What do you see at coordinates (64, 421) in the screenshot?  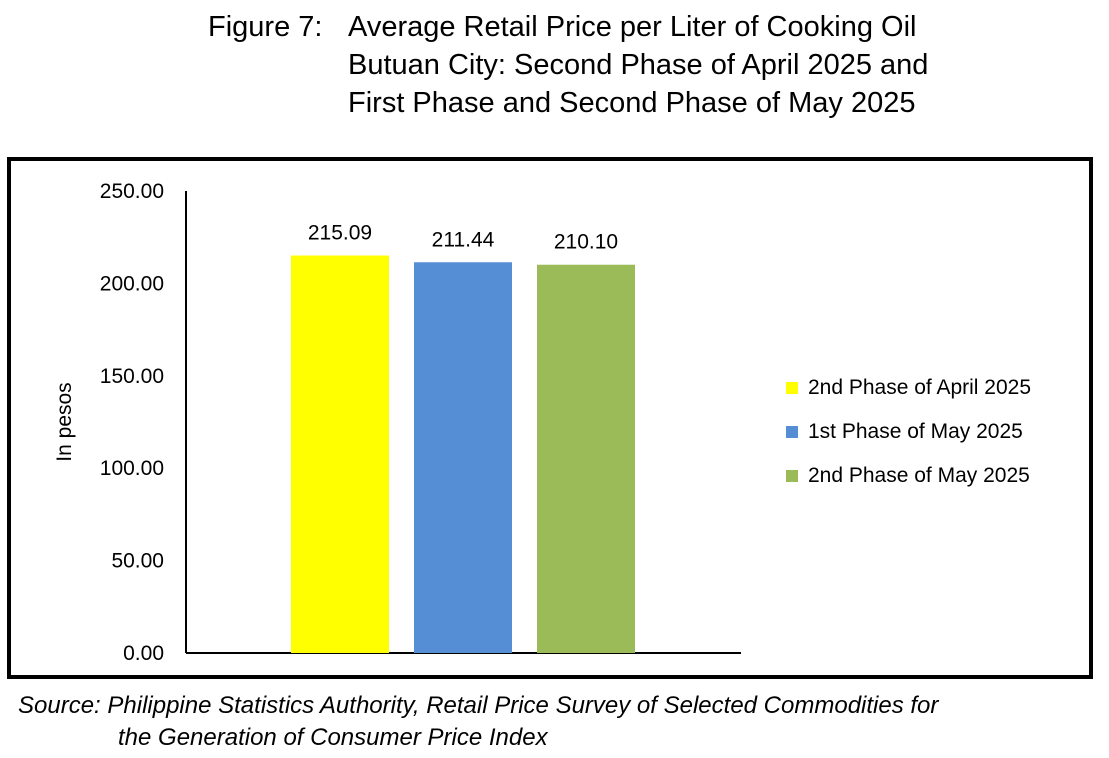 I see `y-axis-title: In pesos` at bounding box center [64, 421].